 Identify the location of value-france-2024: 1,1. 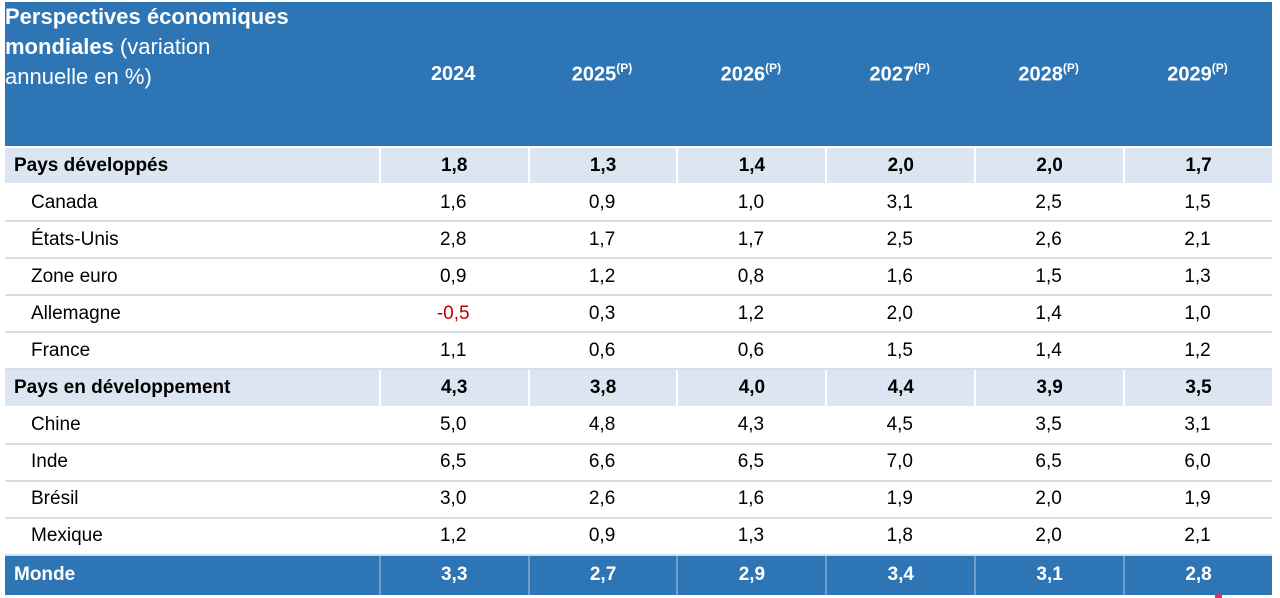
(453, 352).